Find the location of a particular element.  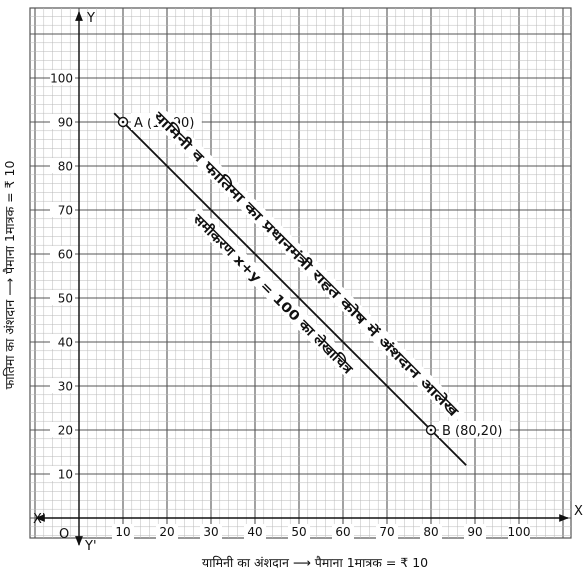

x-tick-label: 40 is located at coordinates (254, 532).